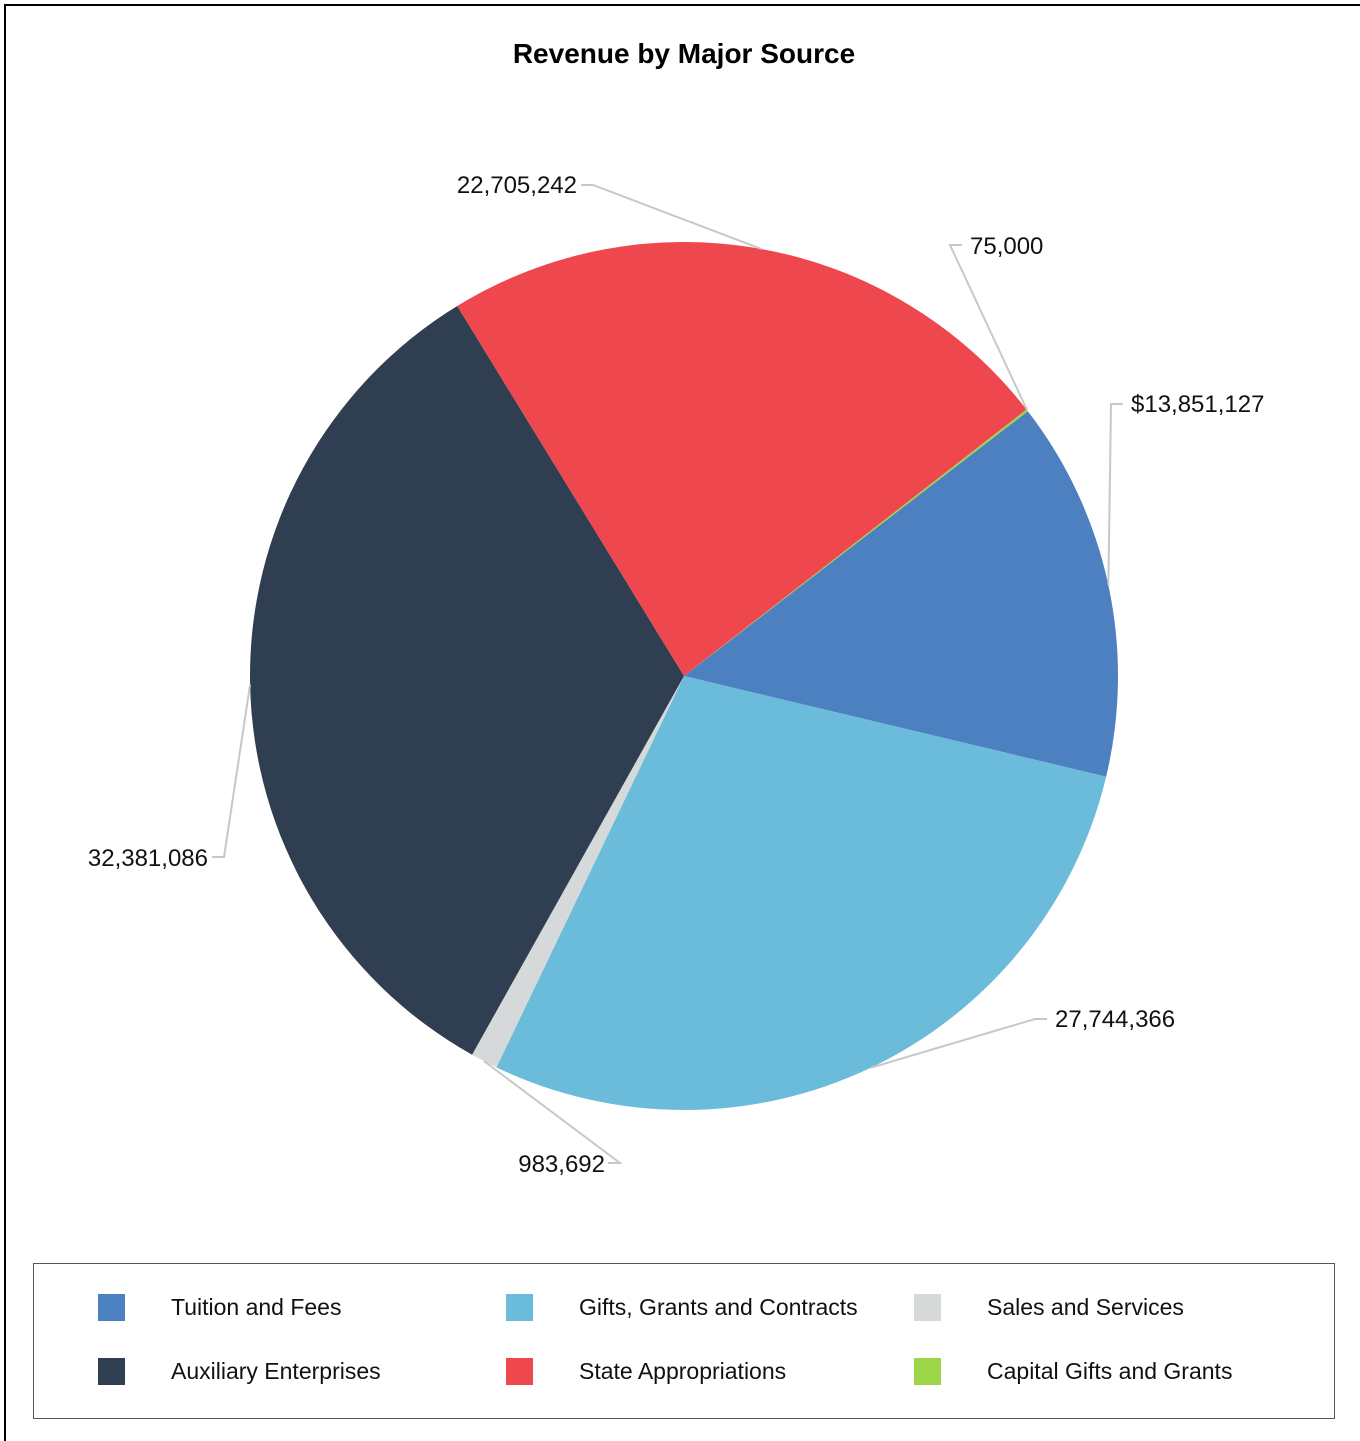 The image size is (1360, 1441). Describe the element at coordinates (1006, 246) in the screenshot. I see `data-label: 75,000` at that location.